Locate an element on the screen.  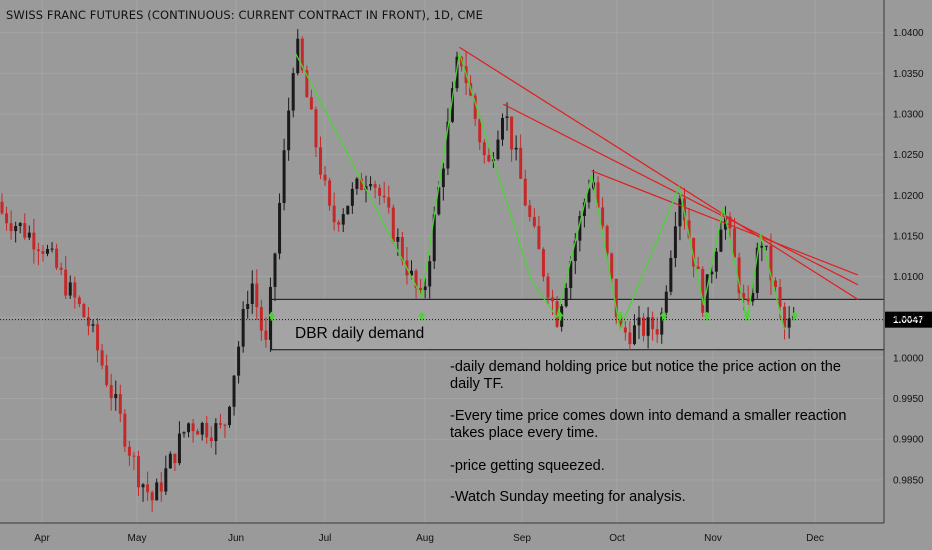
last-price-value: 1.0047 is located at coordinates (908, 320).